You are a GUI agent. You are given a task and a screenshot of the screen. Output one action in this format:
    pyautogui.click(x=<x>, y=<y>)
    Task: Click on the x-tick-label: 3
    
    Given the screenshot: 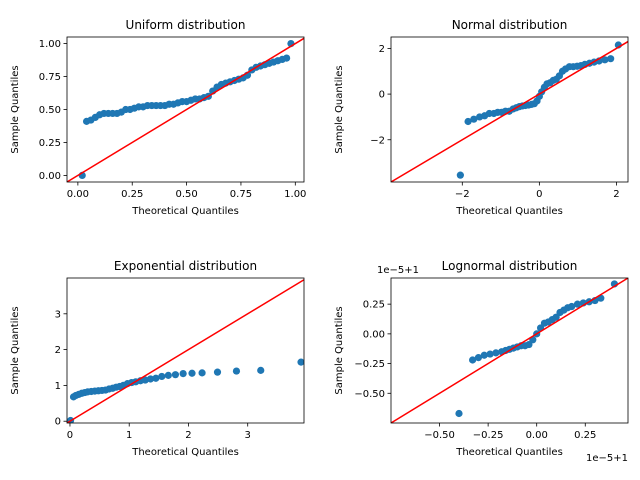 What is the action you would take?
    pyautogui.click(x=248, y=435)
    